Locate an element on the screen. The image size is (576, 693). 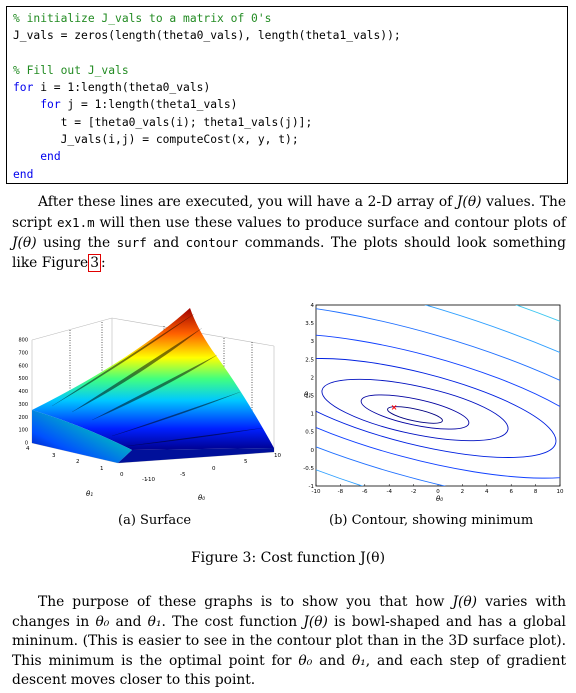
contour-x-tick: 8 is located at coordinates (536, 492).